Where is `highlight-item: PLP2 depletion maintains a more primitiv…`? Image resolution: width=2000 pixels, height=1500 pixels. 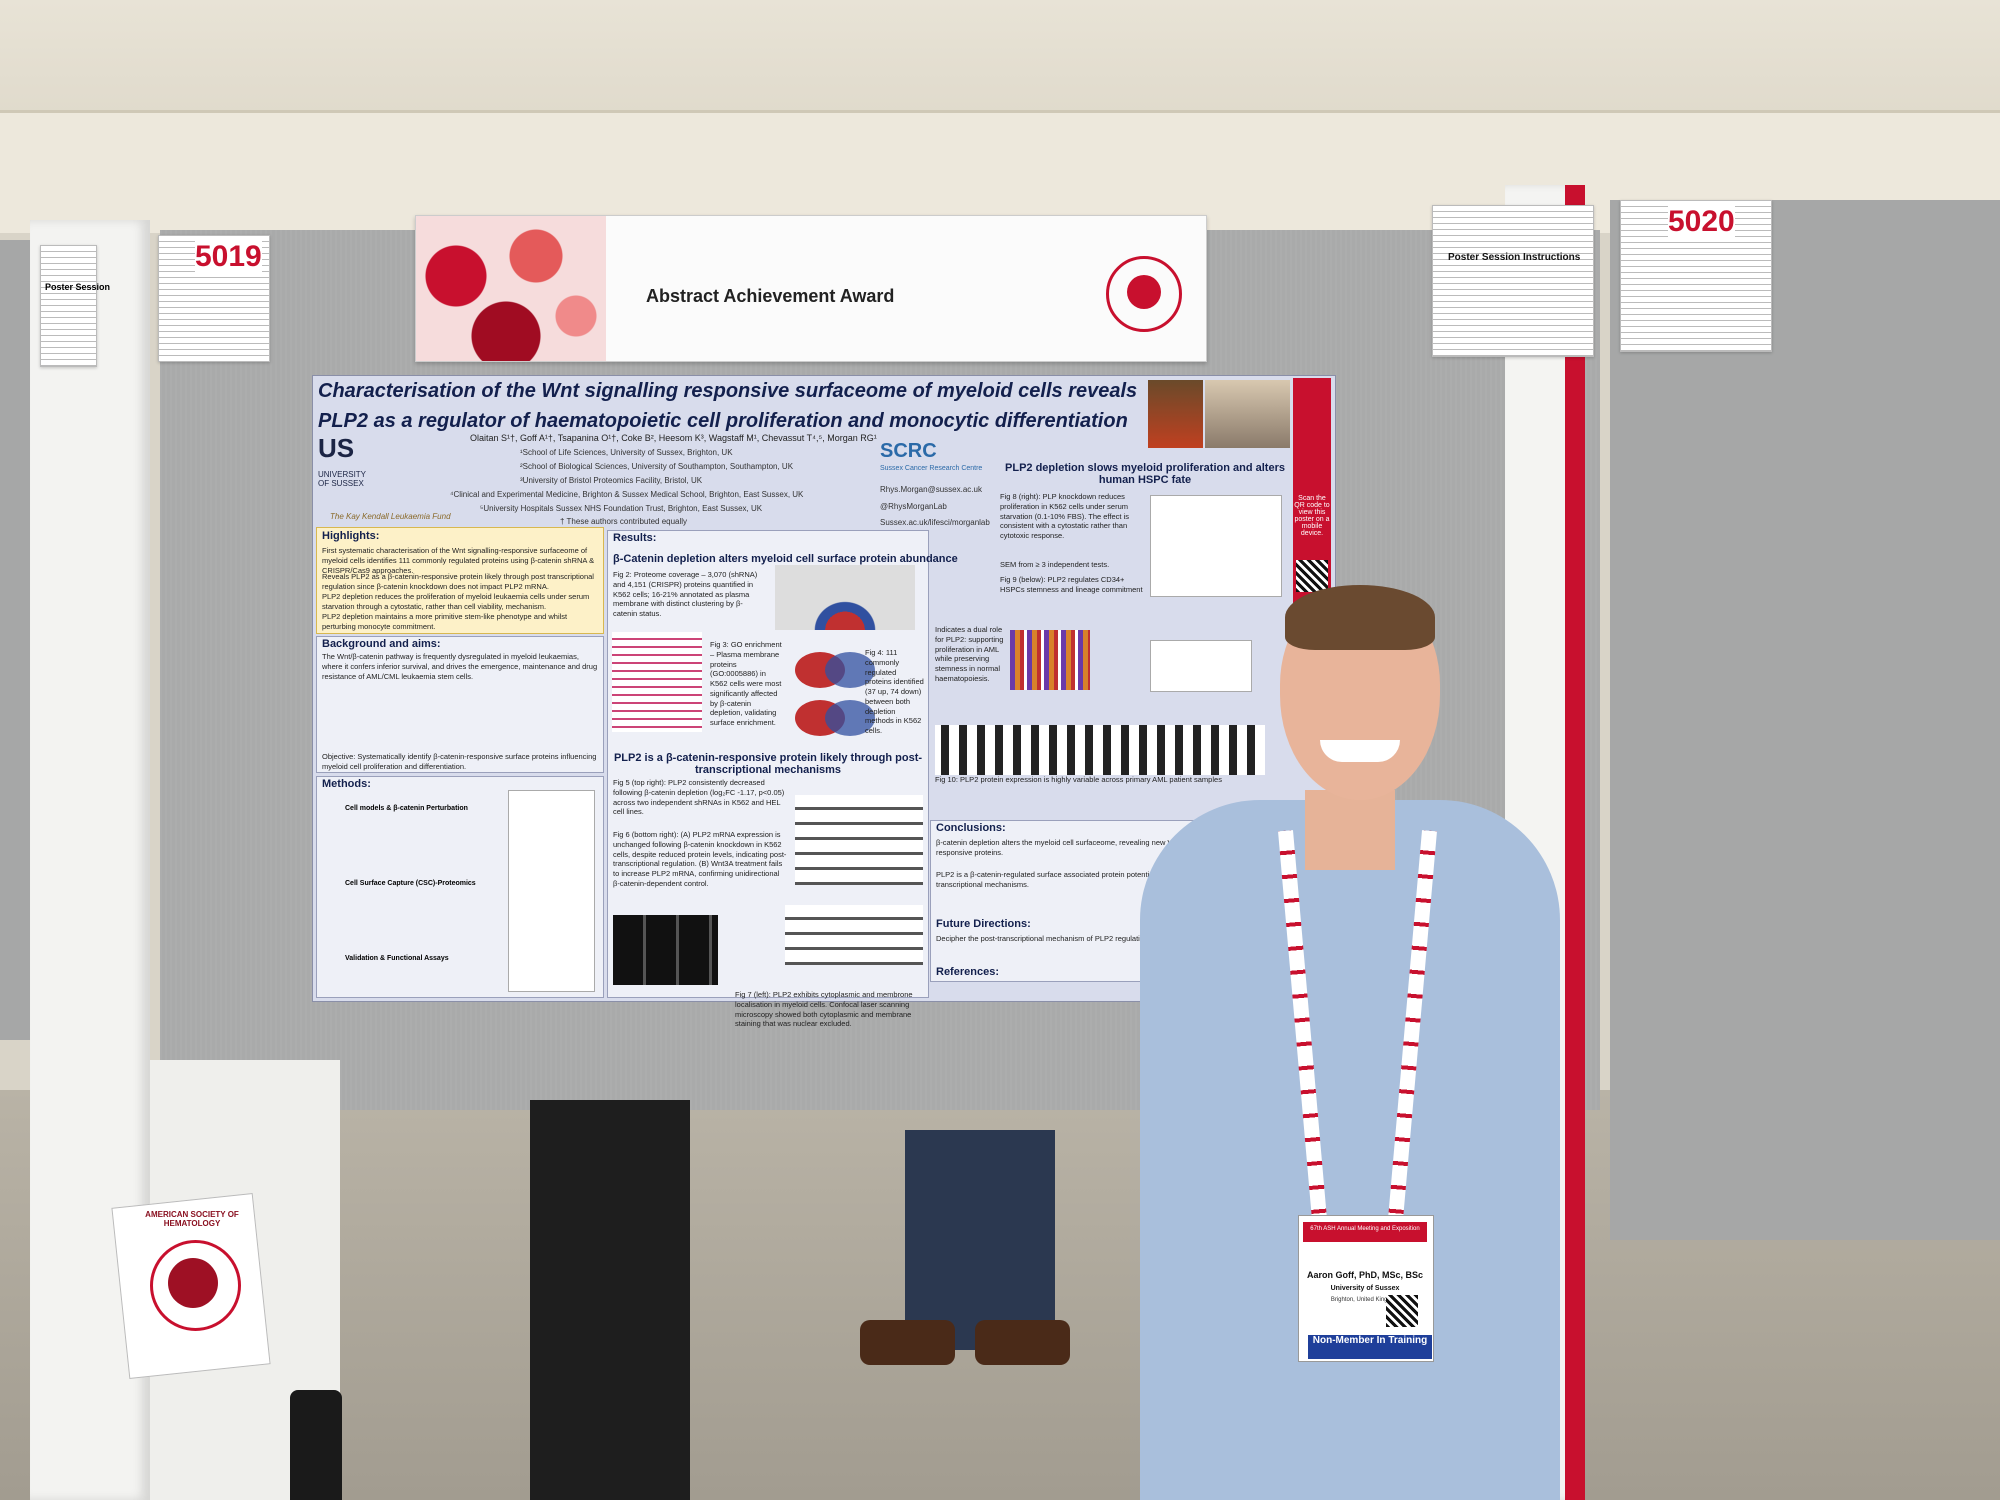
highlight-item: PLP2 depletion maintains a more primitiv… is located at coordinates (445, 621).